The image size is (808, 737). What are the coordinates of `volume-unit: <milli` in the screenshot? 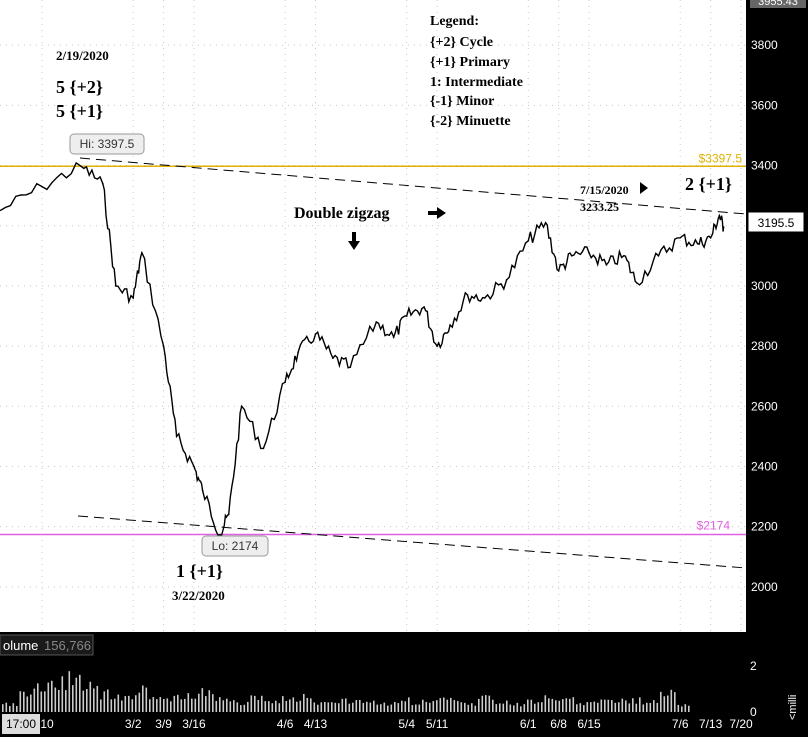 It's located at (793, 707).